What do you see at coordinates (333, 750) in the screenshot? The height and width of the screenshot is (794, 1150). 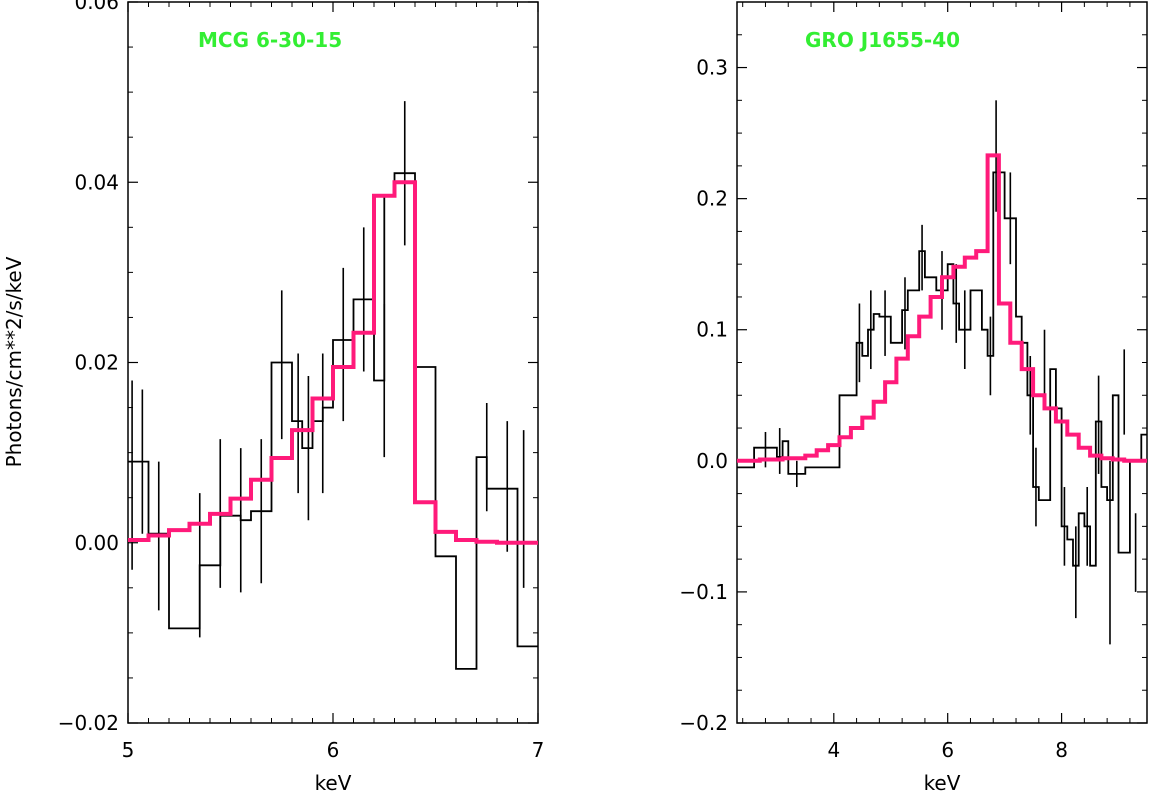 I see `mcg-x-tick-label: 6` at bounding box center [333, 750].